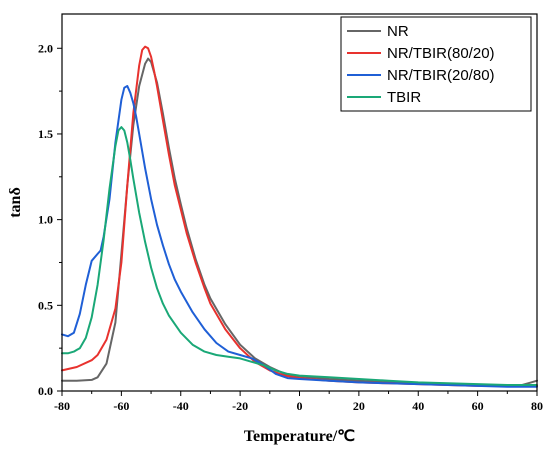 This screenshot has height=450, width=550. What do you see at coordinates (398, 31) in the screenshot?
I see `legend-label: NR` at bounding box center [398, 31].